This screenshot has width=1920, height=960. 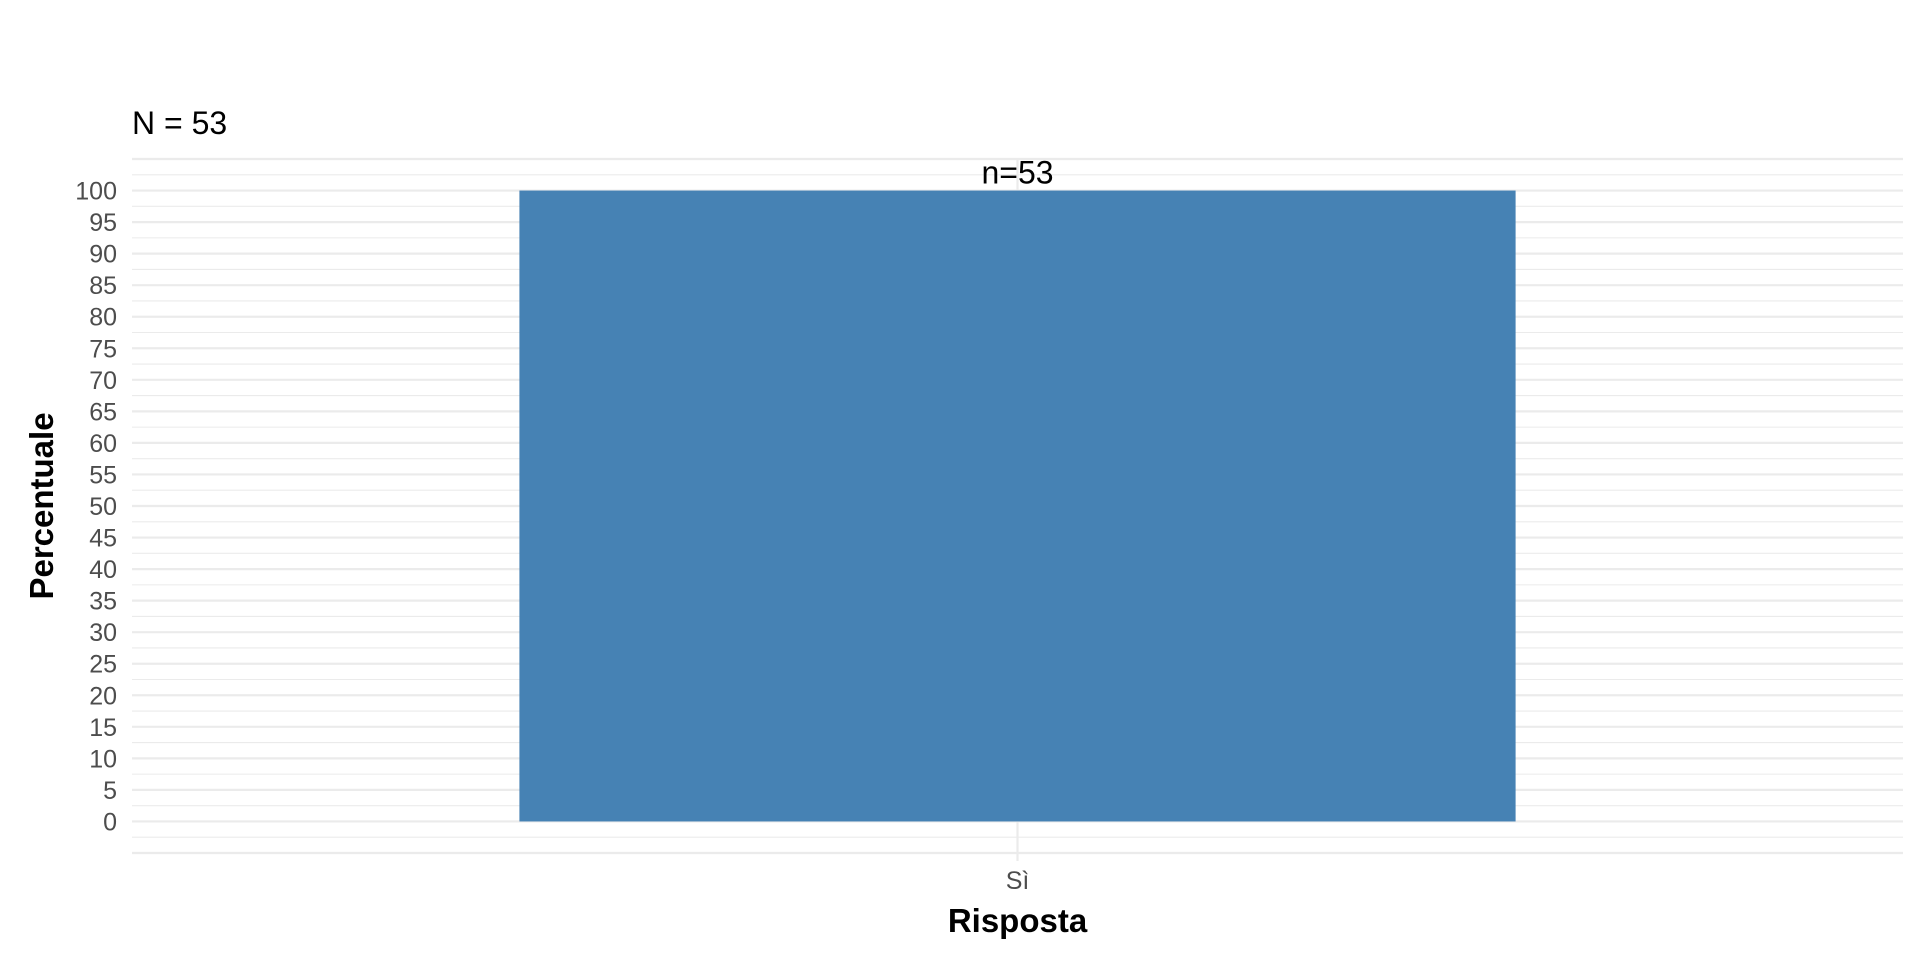 I want to click on y-tick-label: 5, so click(x=110, y=791).